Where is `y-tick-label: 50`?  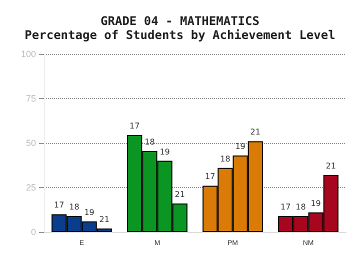
y-tick-label: 50 is located at coordinates (31, 143).